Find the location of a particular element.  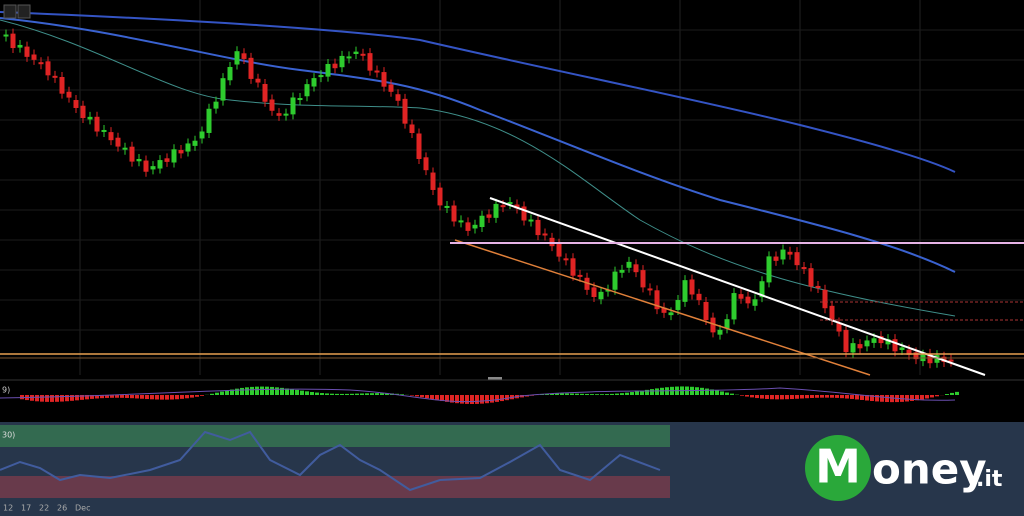

macd-label: 9) is located at coordinates (6, 390).